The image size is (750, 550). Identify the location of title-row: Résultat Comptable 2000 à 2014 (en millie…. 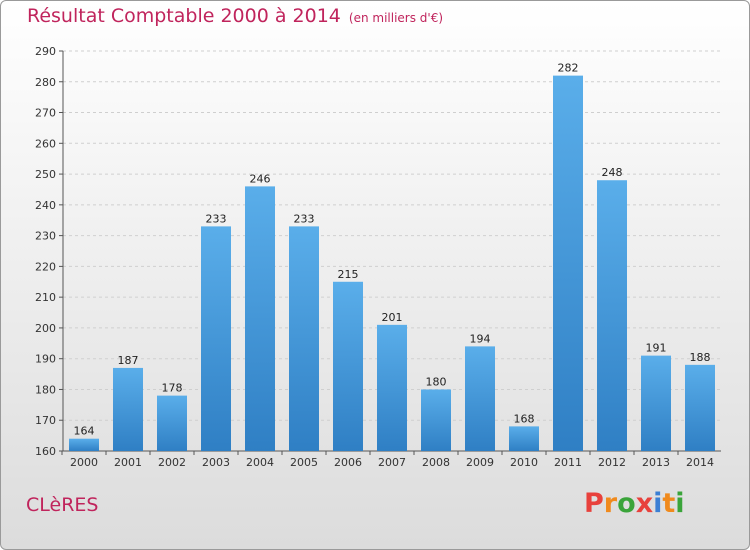
(235, 16).